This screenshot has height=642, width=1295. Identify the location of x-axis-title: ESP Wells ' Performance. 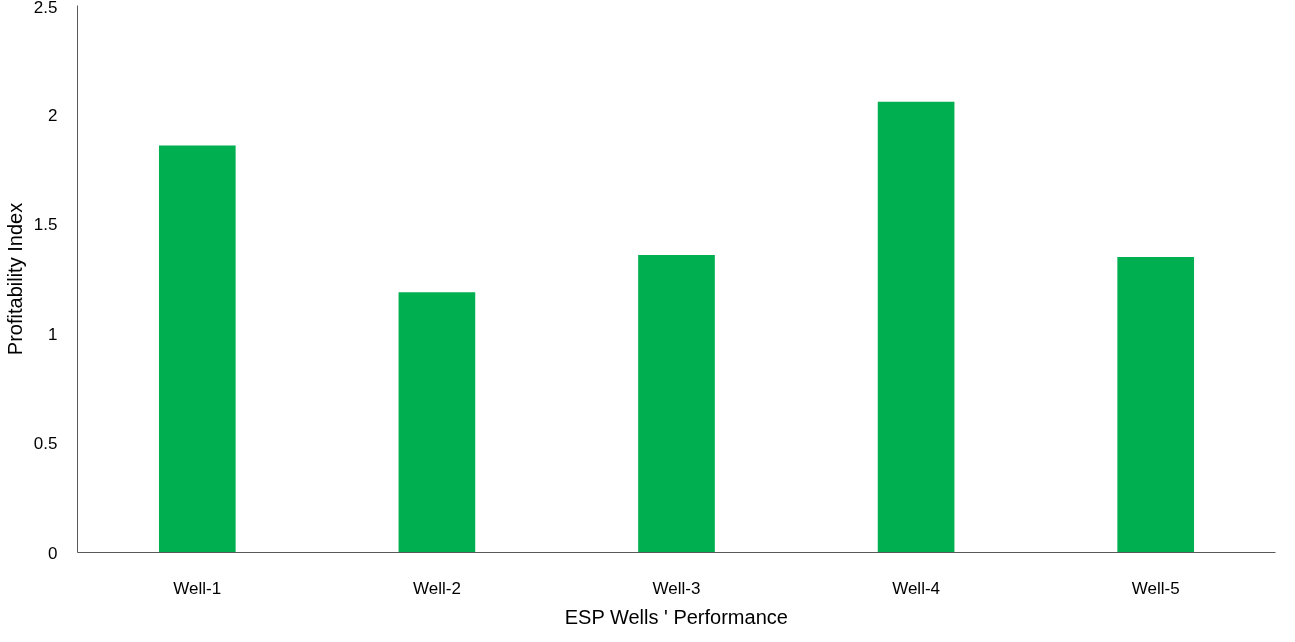
(676, 616).